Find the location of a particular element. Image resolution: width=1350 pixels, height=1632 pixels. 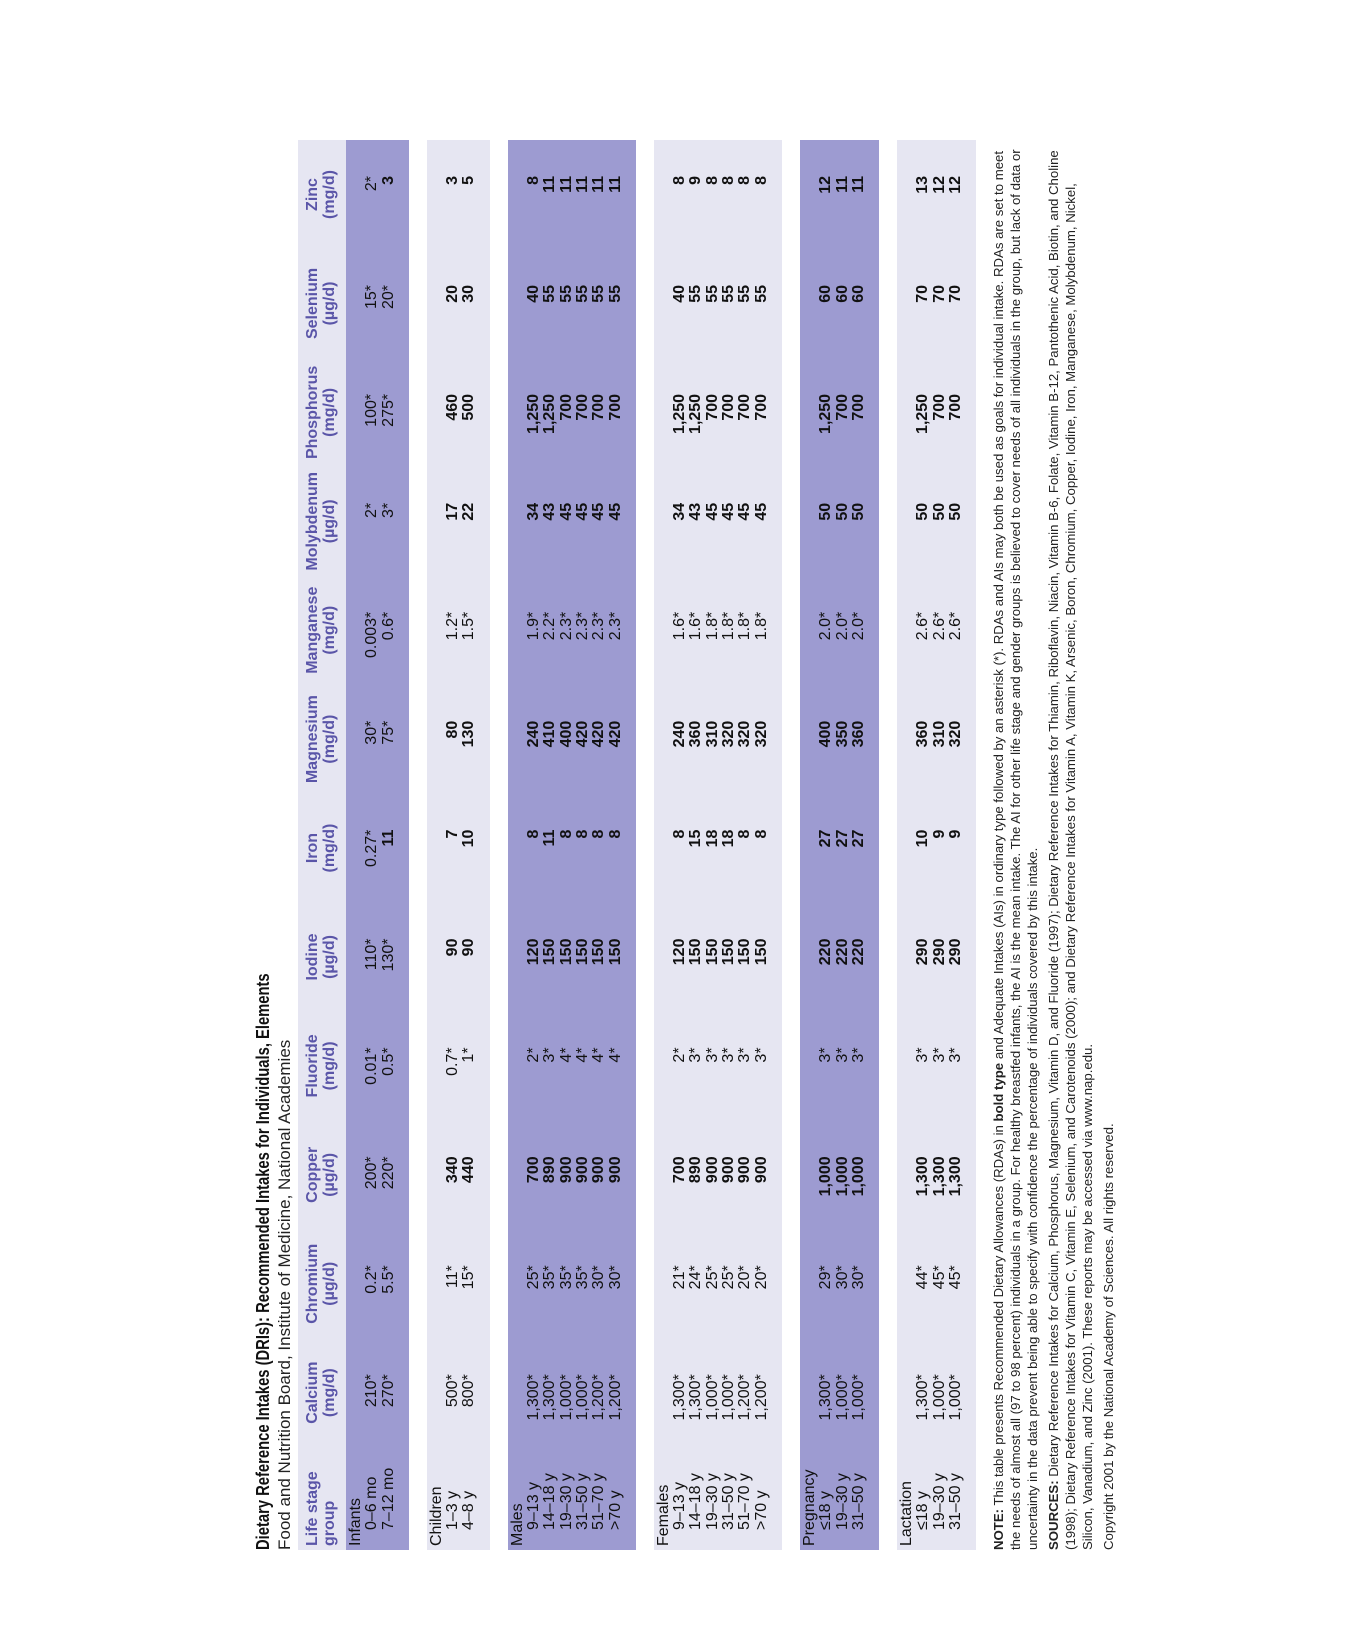

molybdenum-value: 34 is located at coordinates (534, 511).